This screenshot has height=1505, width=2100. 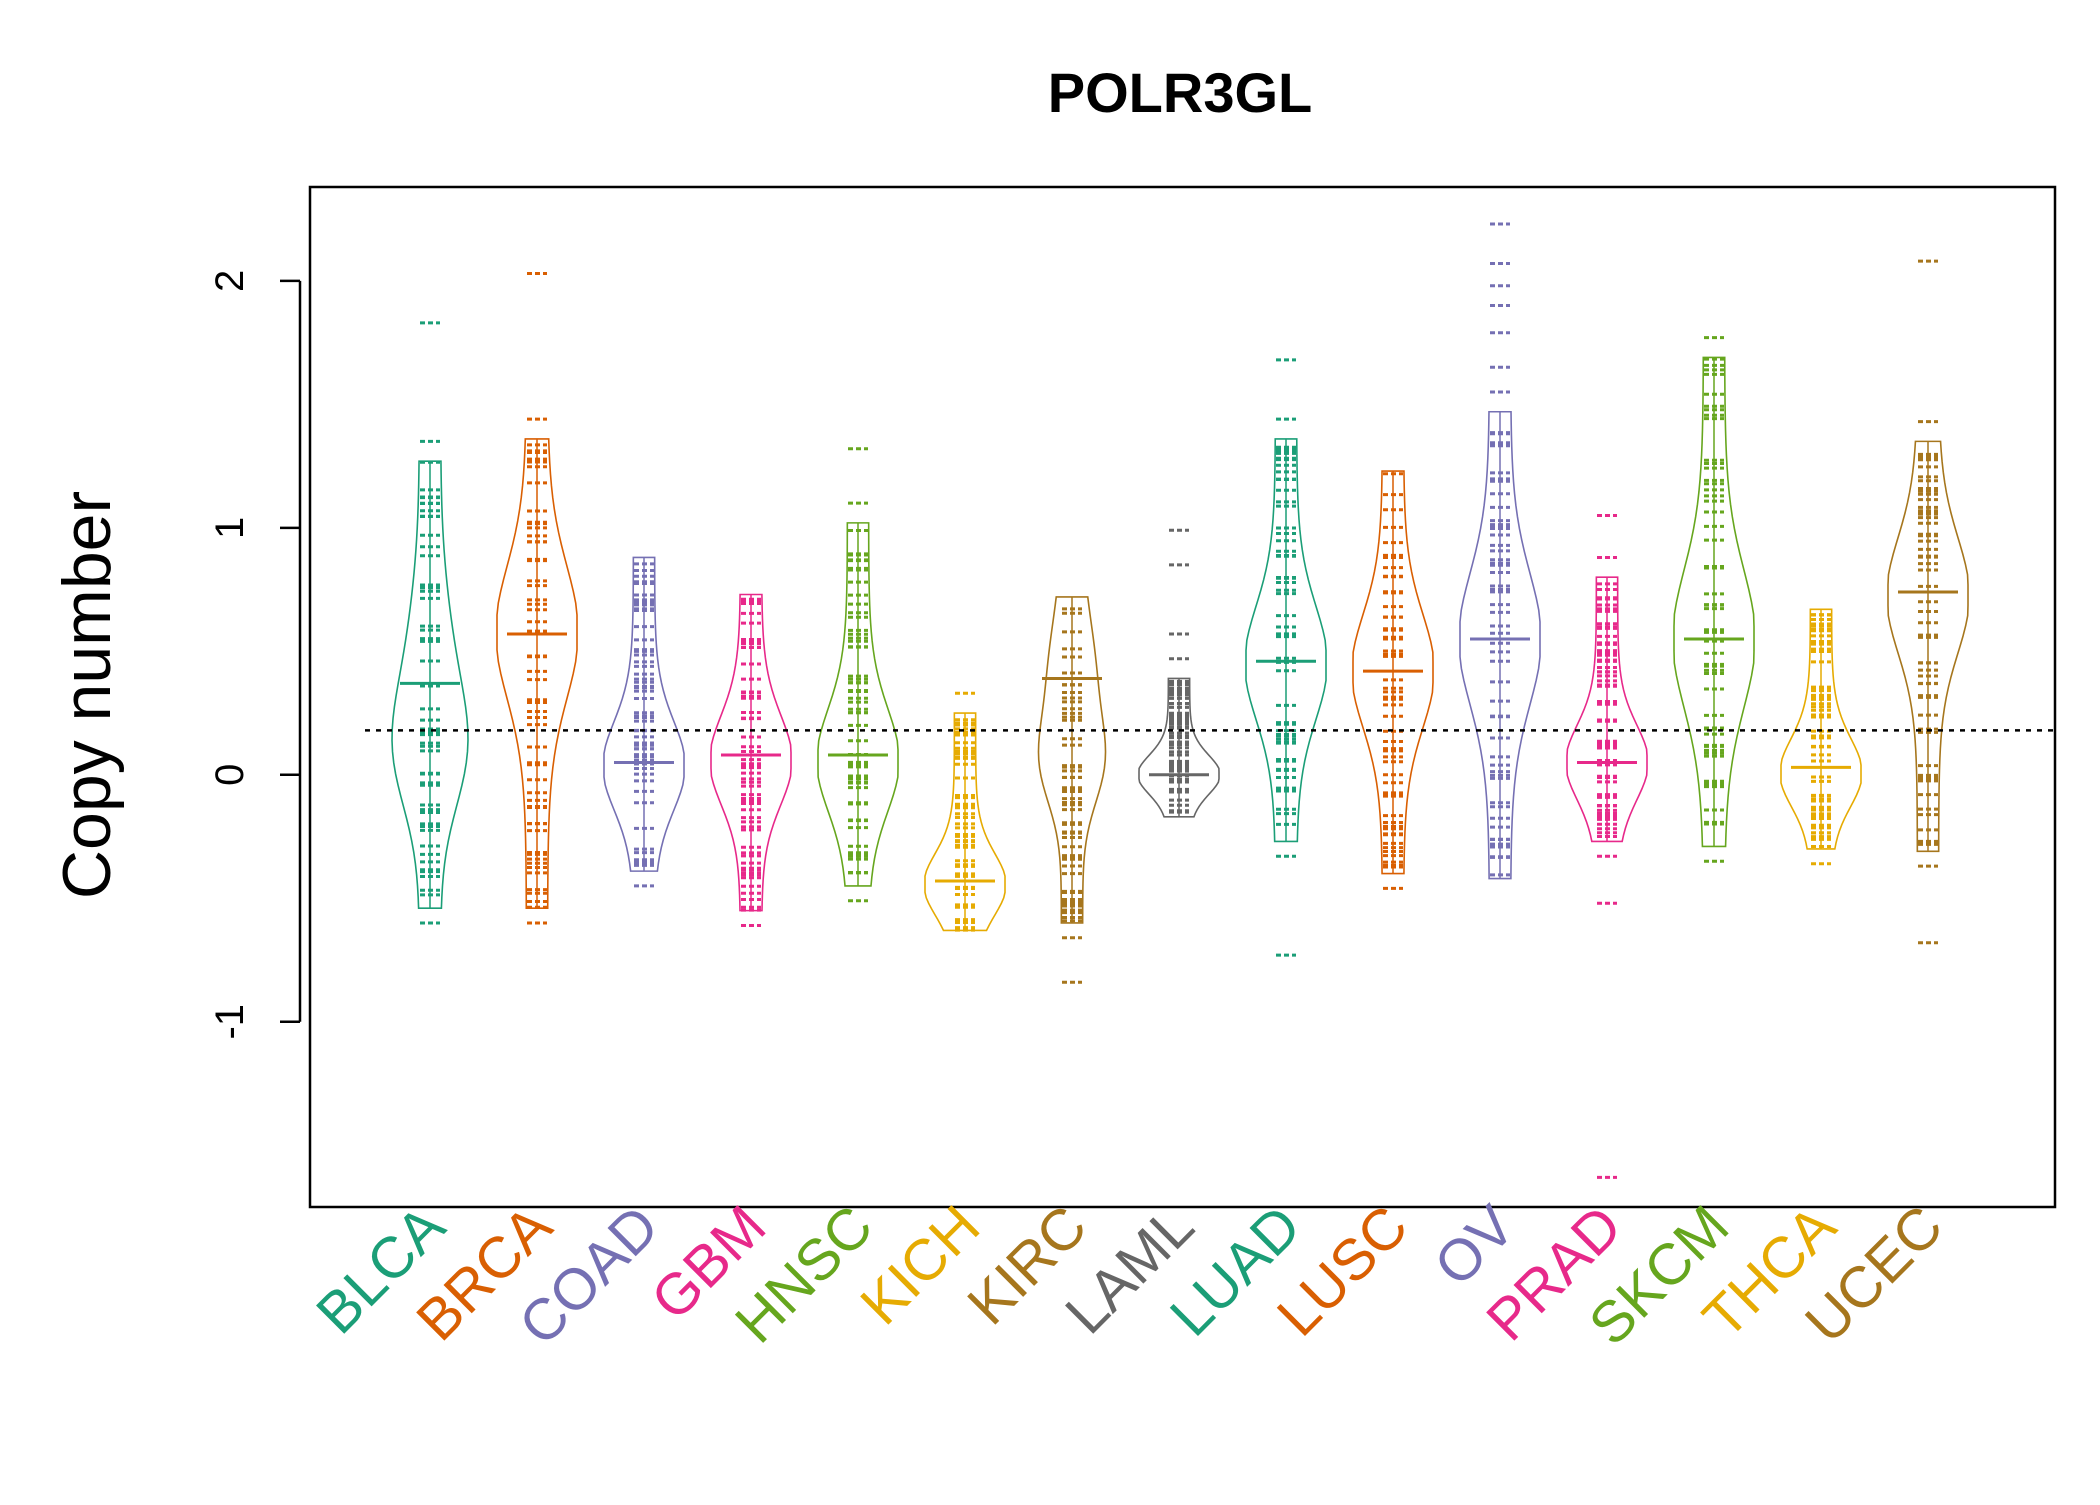 I want to click on bean-gbm, so click(x=751, y=760).